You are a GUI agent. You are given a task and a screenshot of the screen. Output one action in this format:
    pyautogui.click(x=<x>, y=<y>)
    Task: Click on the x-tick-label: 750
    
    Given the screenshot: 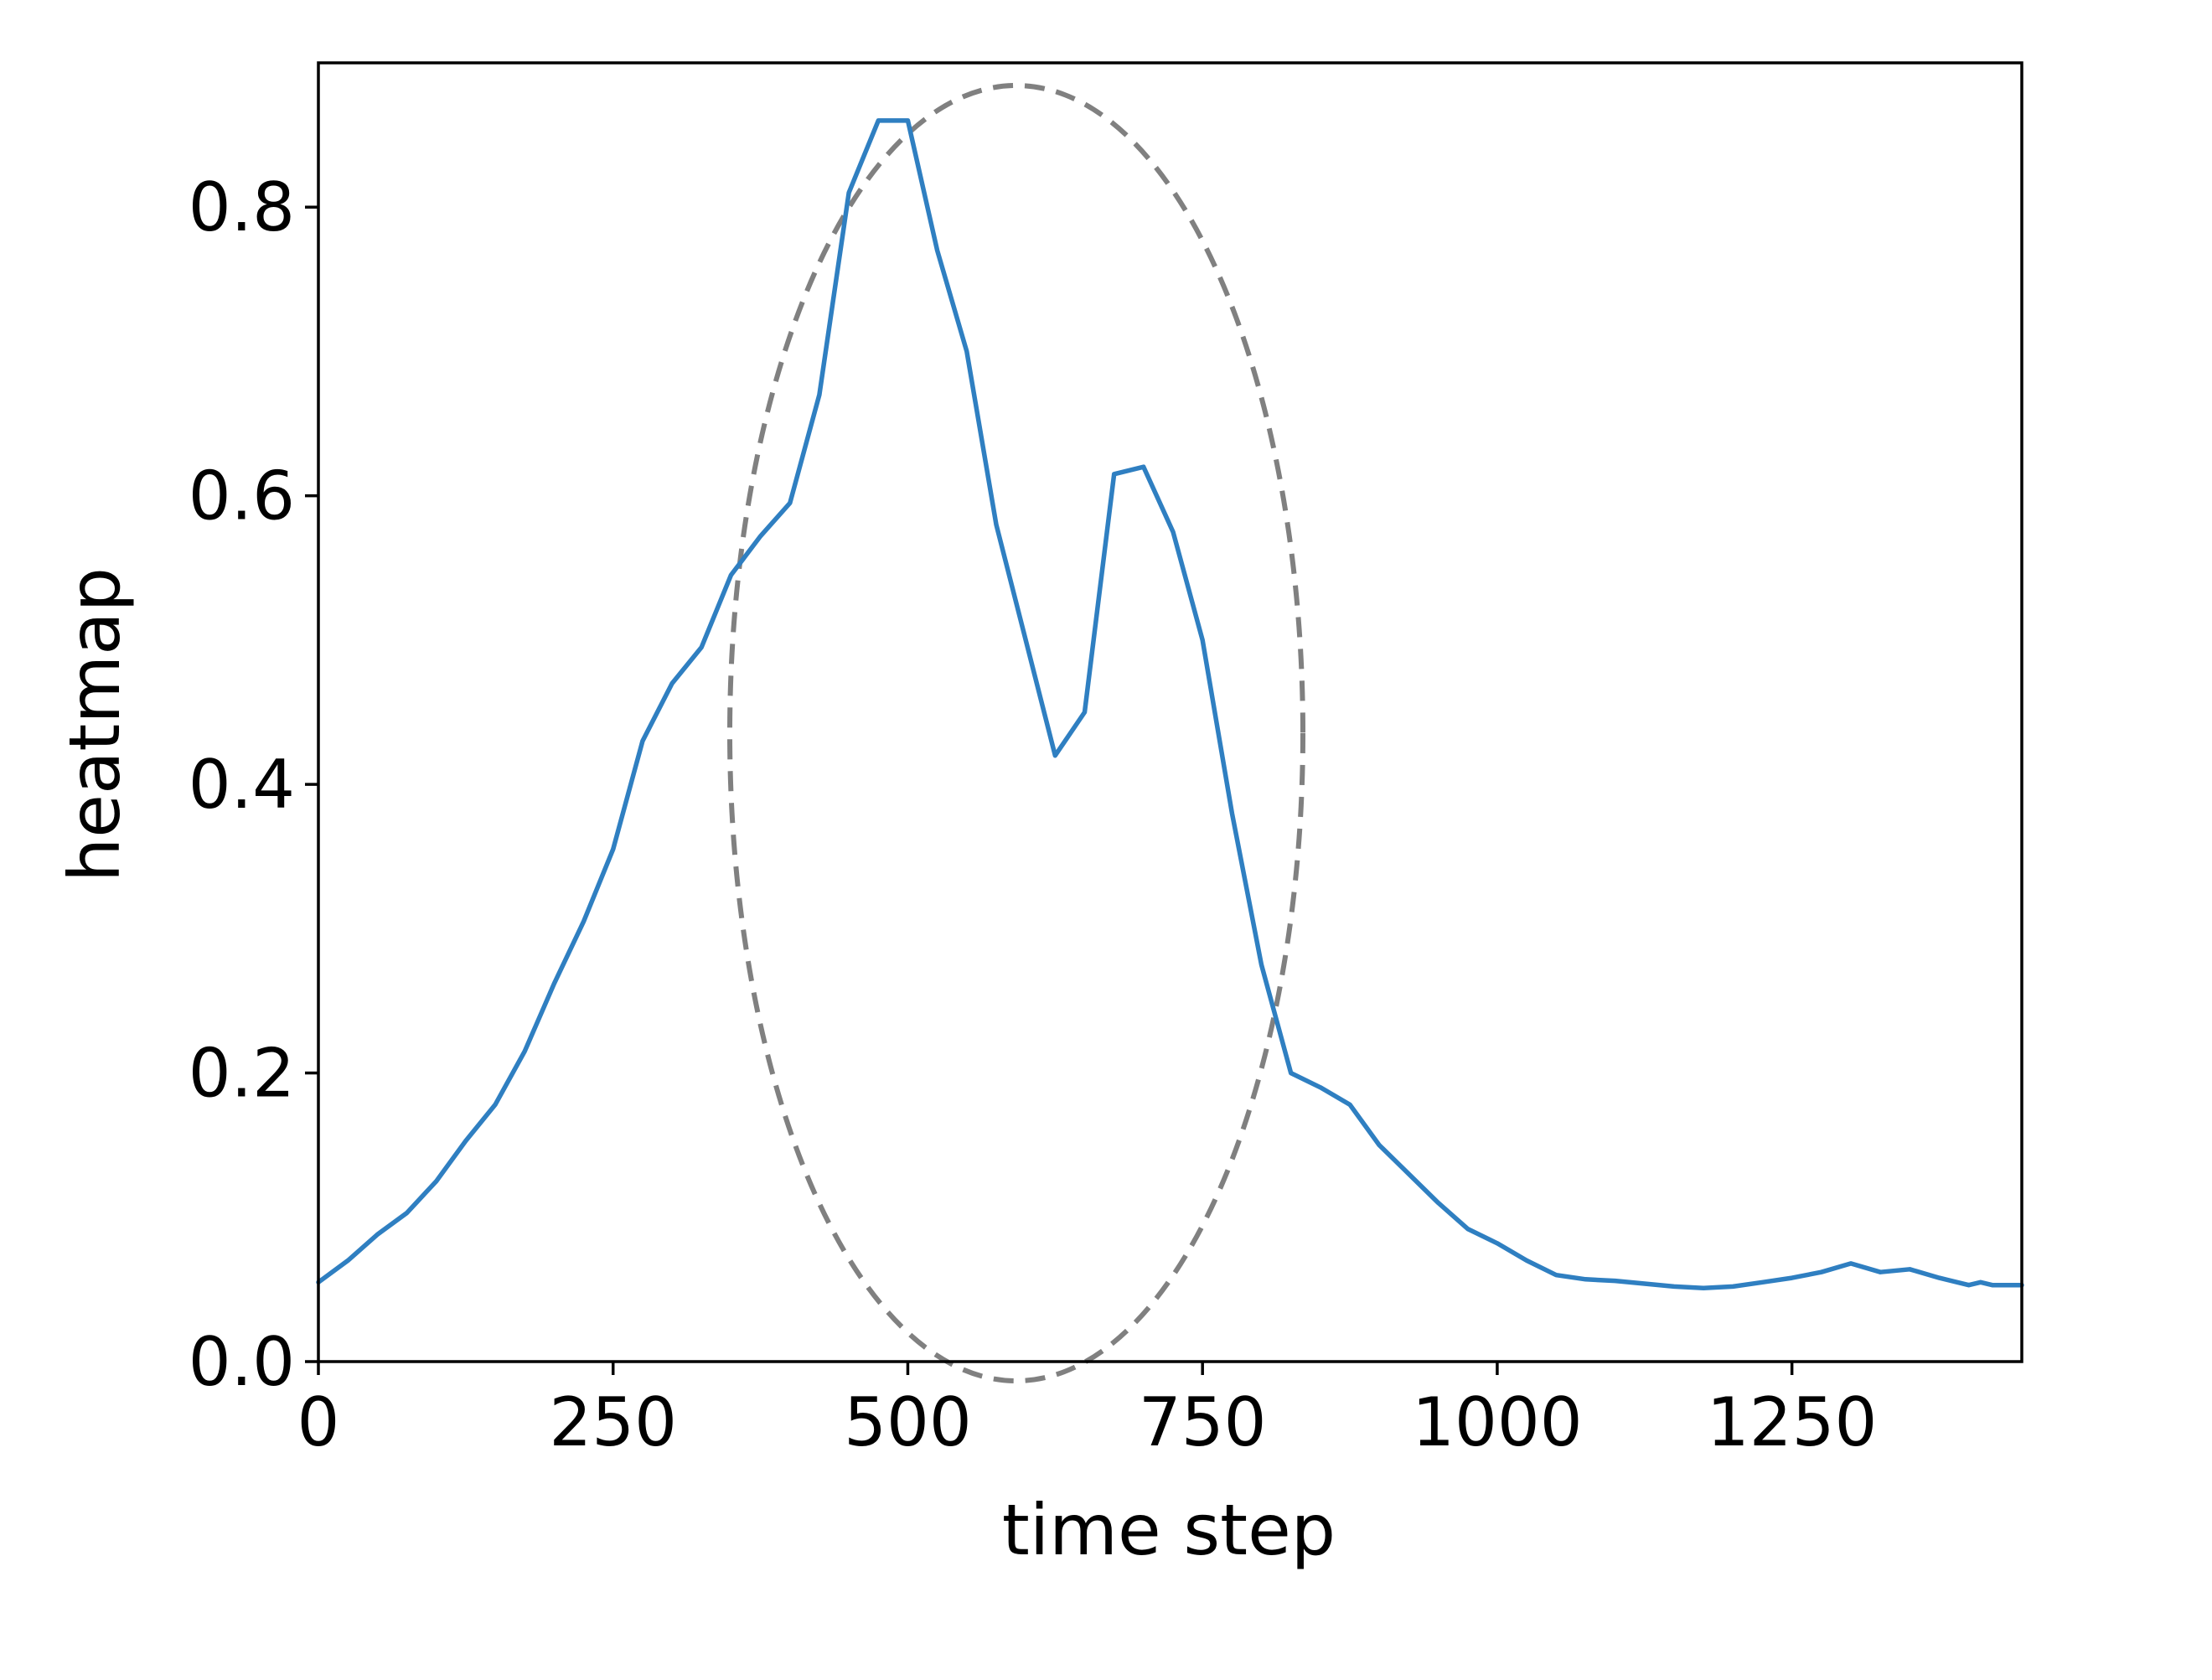 What is the action you would take?
    pyautogui.click(x=1203, y=1422)
    